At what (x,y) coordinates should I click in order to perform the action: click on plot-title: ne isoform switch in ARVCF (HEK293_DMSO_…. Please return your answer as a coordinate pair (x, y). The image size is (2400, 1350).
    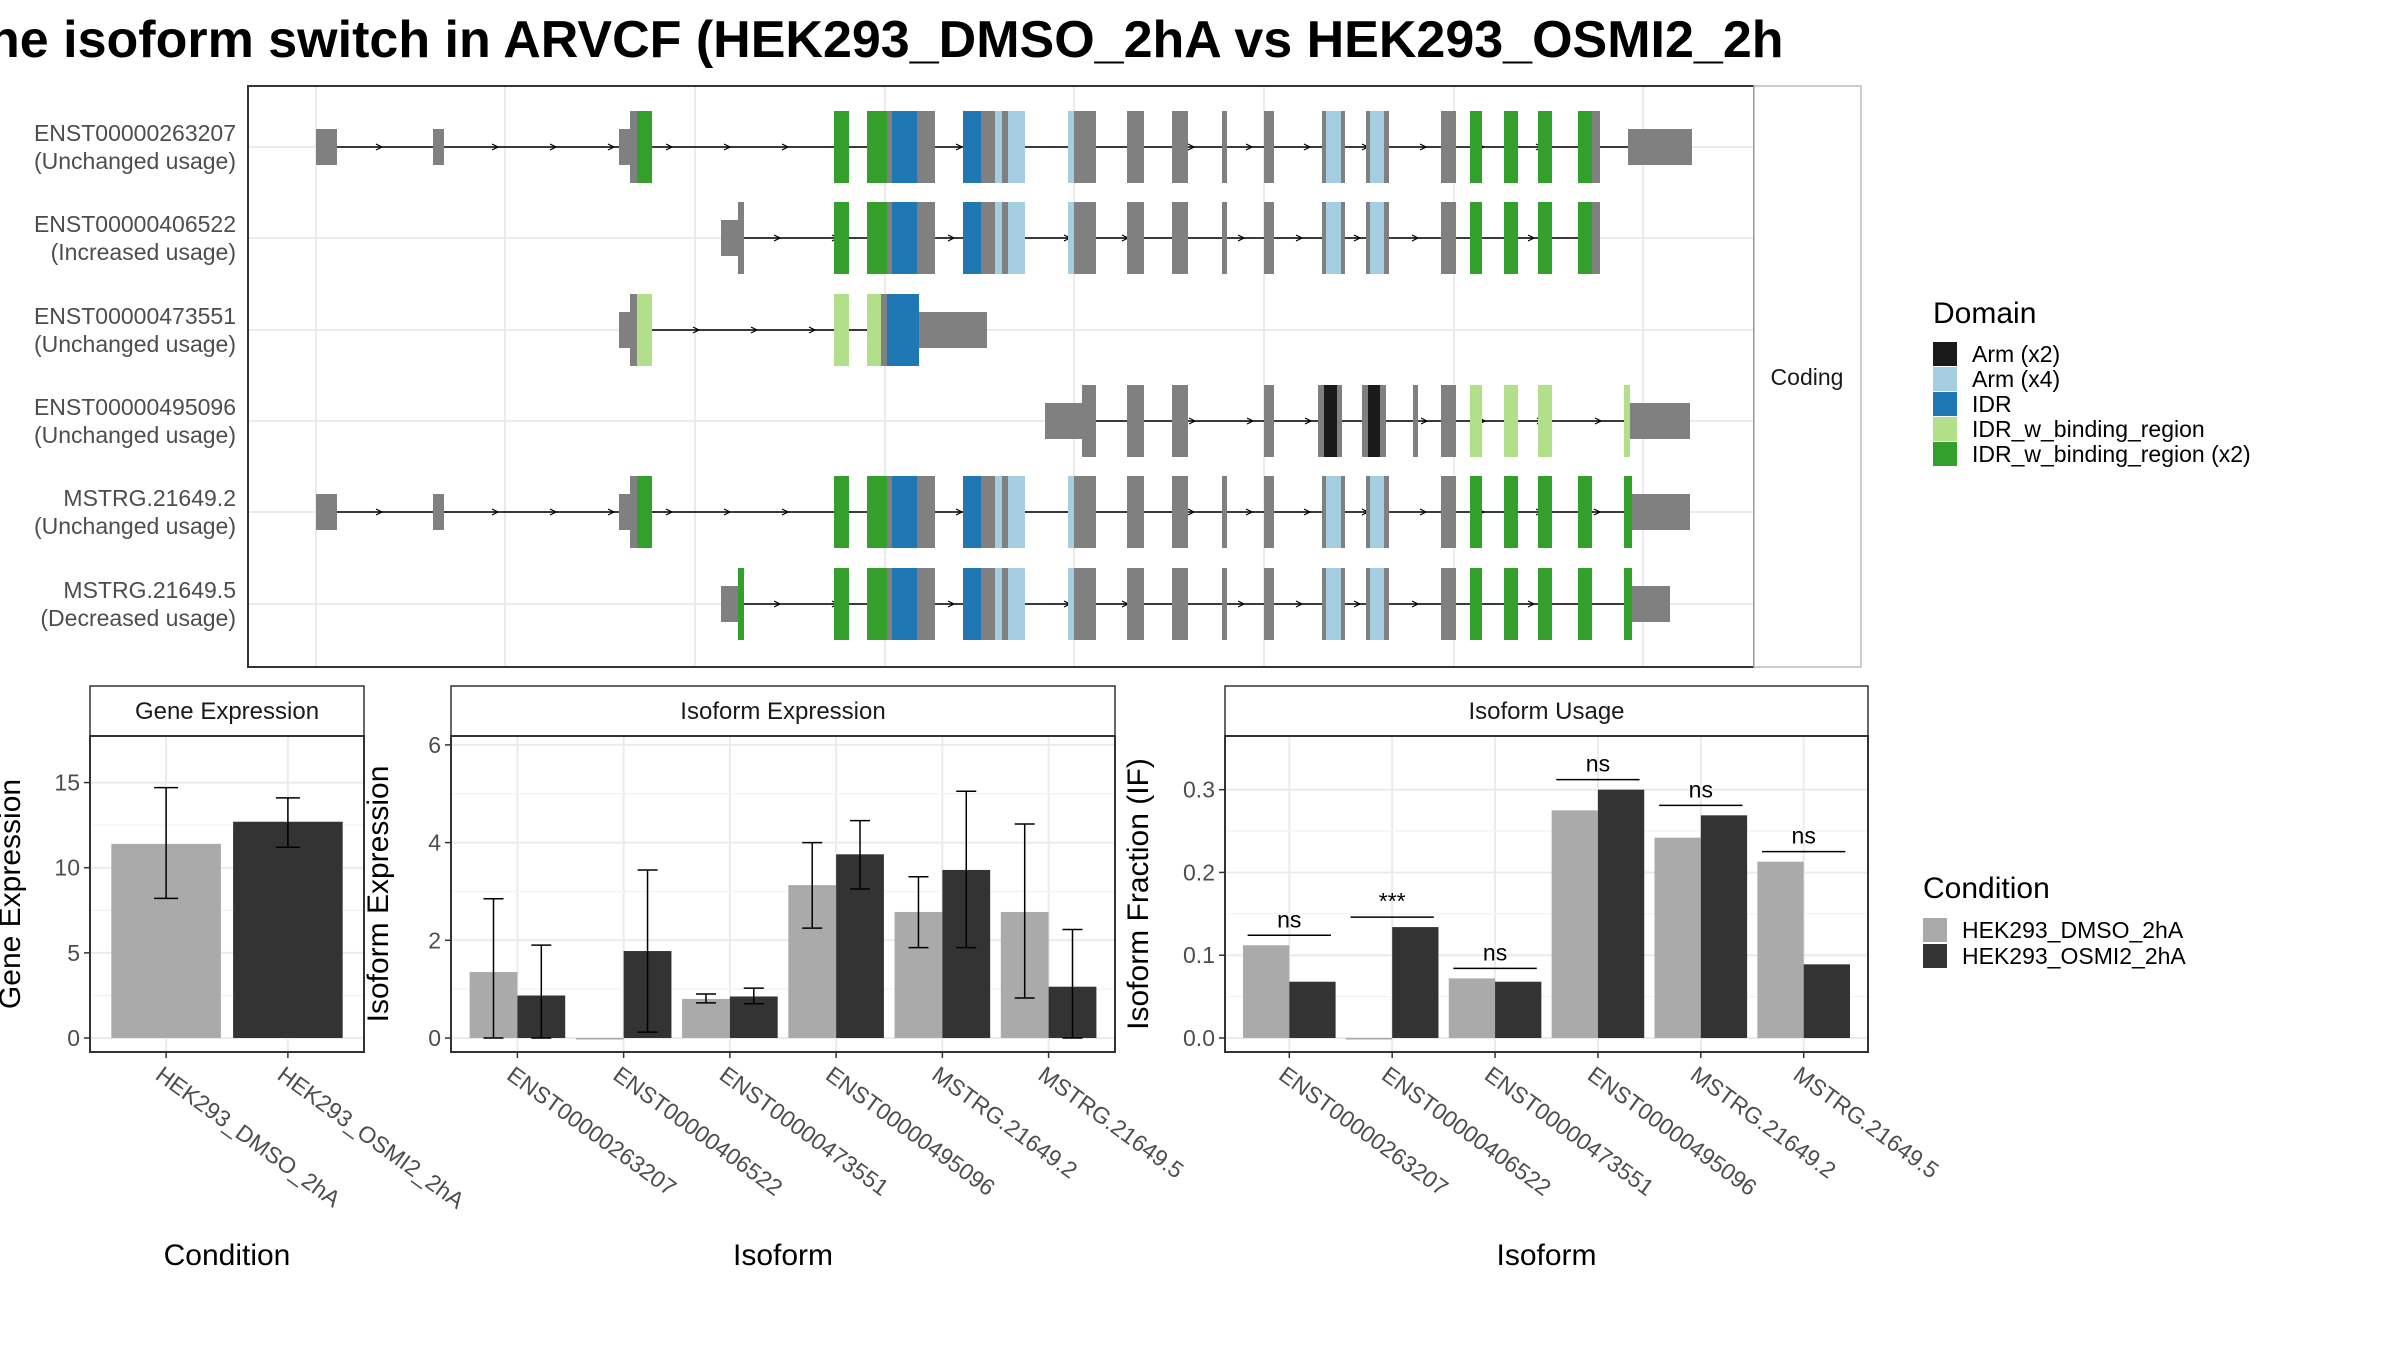
    Looking at the image, I should click on (892, 40).